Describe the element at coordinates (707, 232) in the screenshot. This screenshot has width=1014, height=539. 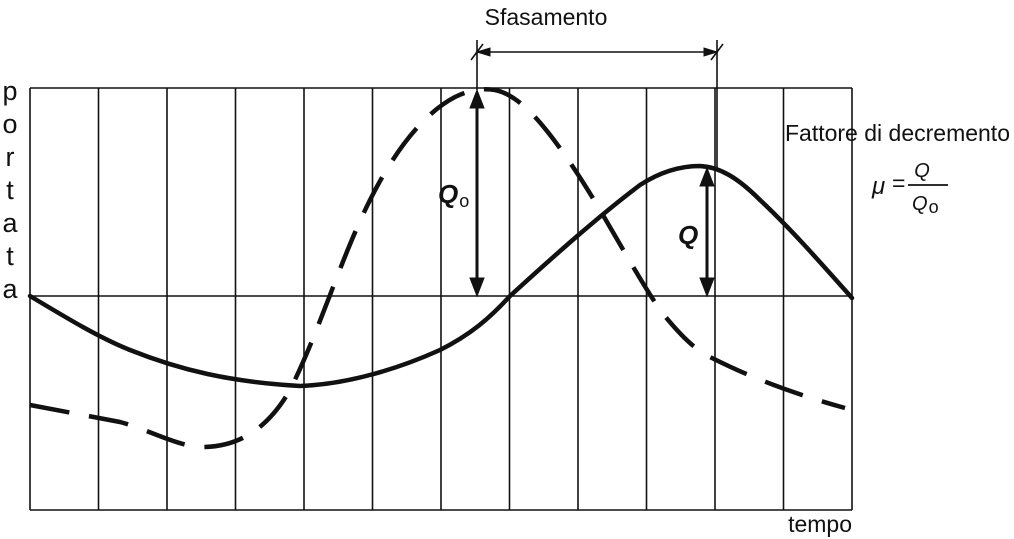
I see `outgoing-amplitude-arrow` at that location.